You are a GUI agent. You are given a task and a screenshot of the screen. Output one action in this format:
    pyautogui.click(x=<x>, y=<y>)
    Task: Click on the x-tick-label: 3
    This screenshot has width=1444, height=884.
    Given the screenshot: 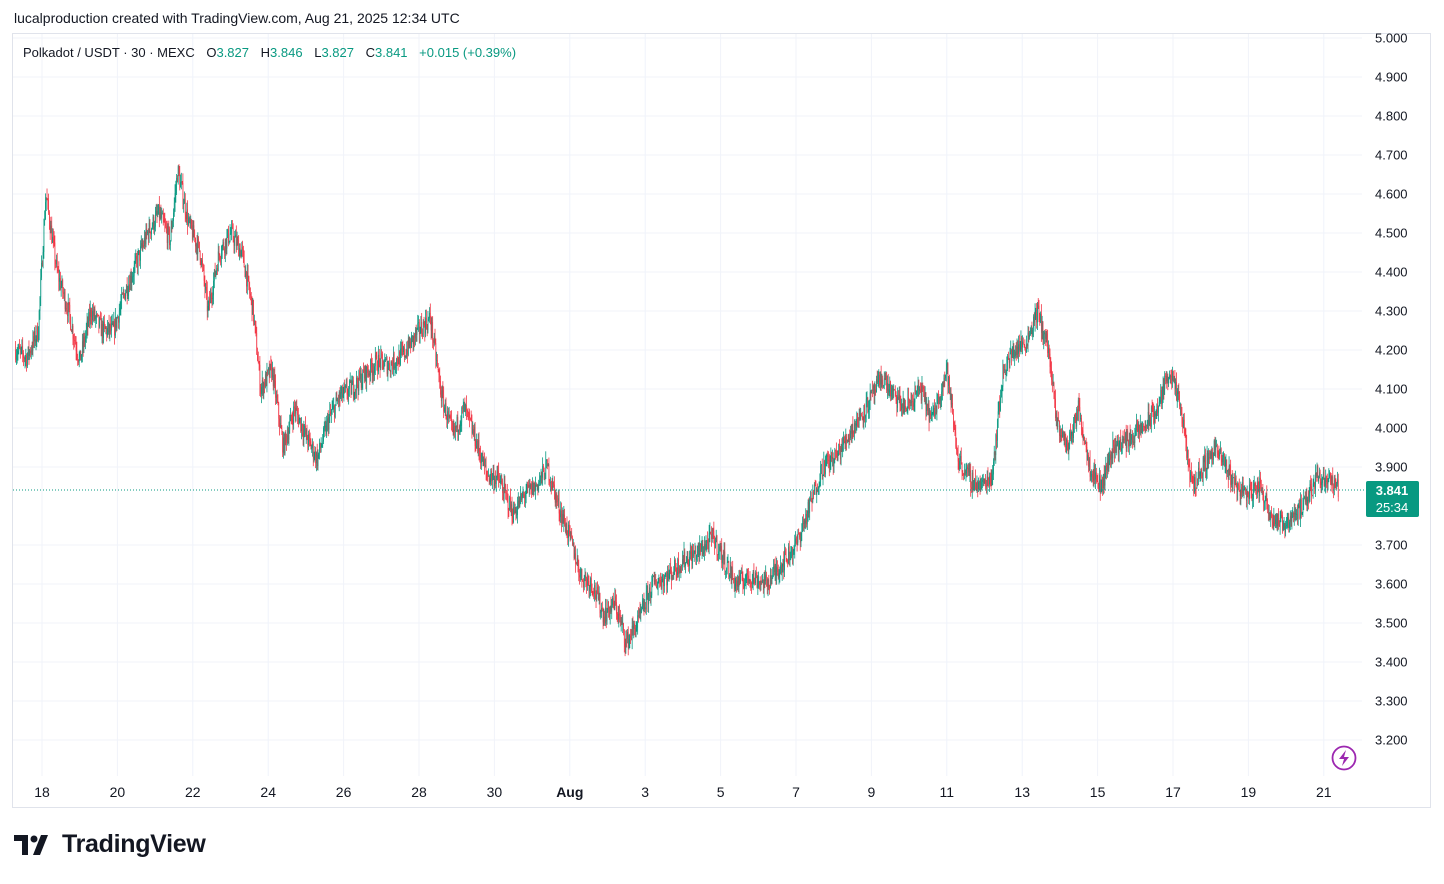 What is the action you would take?
    pyautogui.click(x=645, y=792)
    